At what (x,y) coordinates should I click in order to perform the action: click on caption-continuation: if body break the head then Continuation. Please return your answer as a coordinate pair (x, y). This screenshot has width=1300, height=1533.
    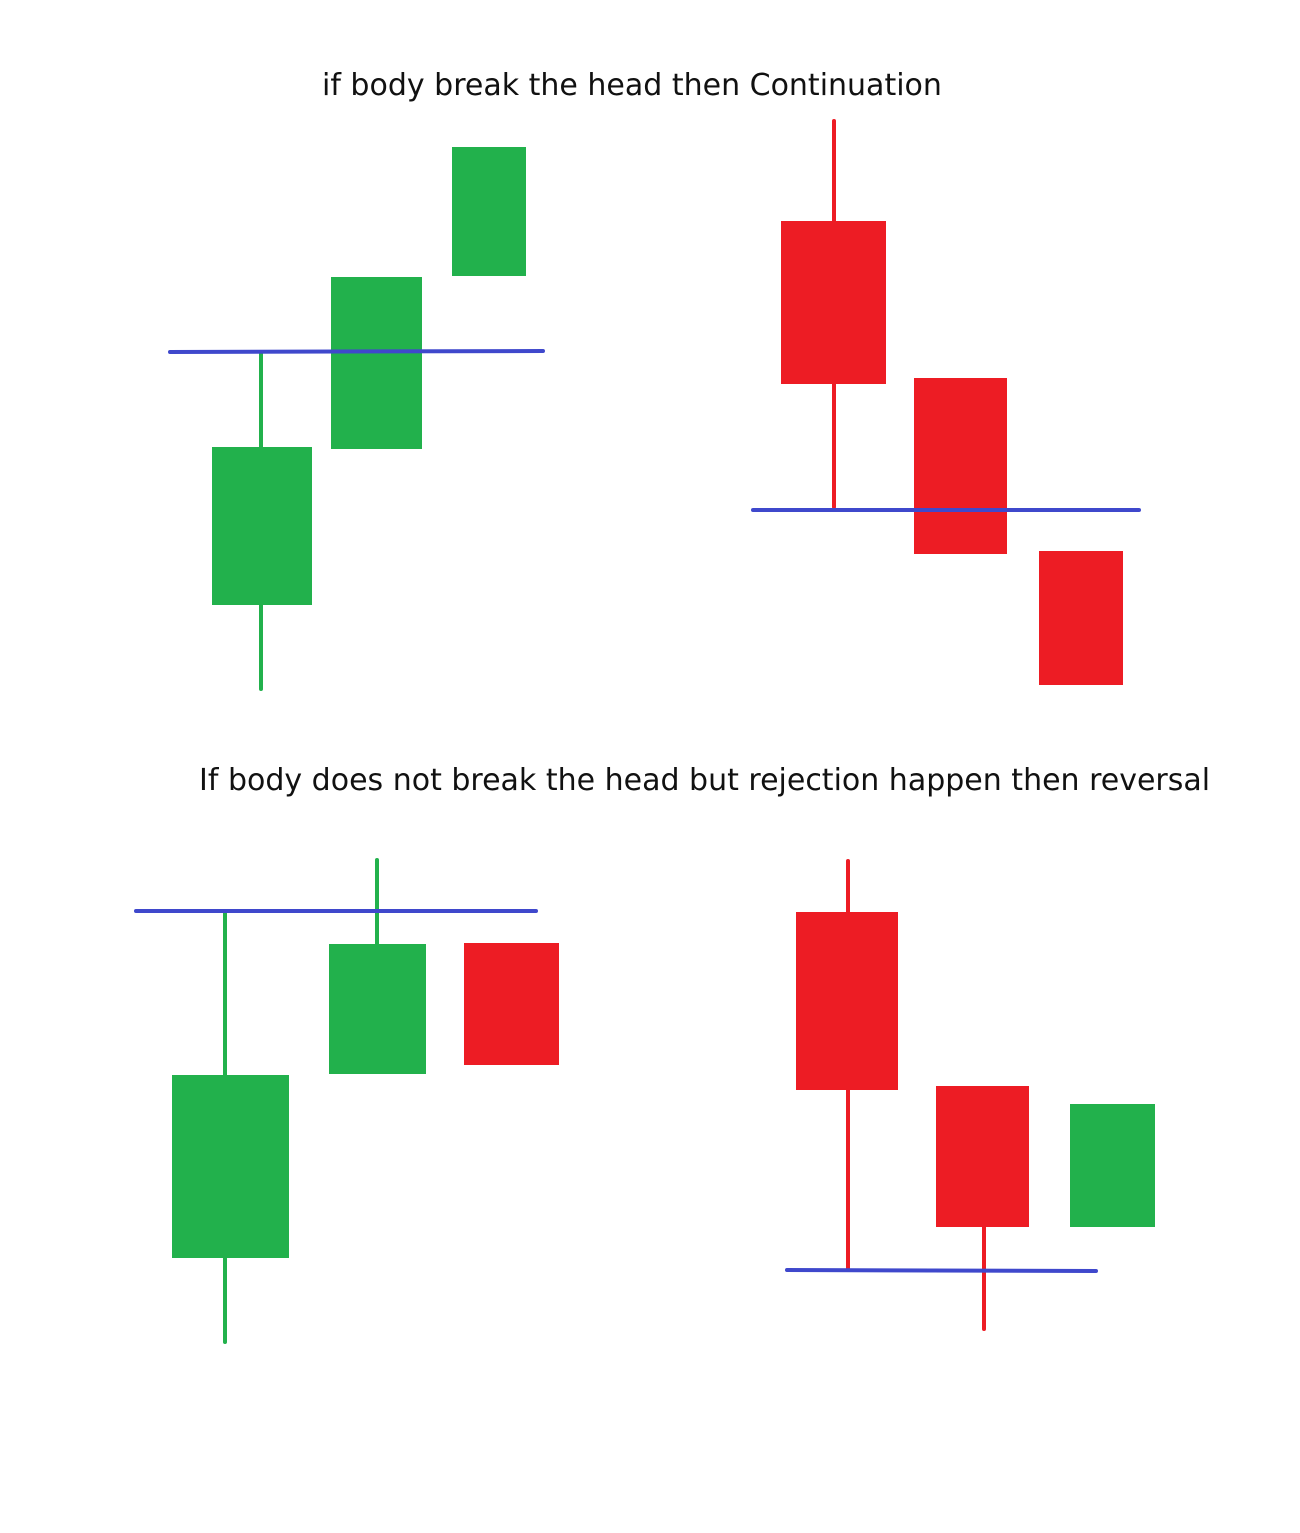
    Looking at the image, I should click on (632, 85).